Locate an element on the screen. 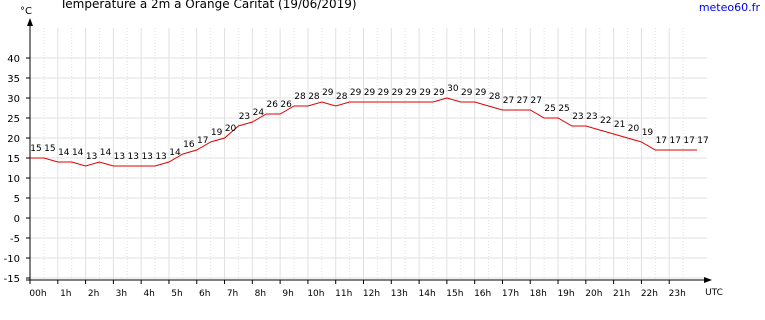 The image size is (765, 320). x-tick-label: 10h is located at coordinates (315, 294).